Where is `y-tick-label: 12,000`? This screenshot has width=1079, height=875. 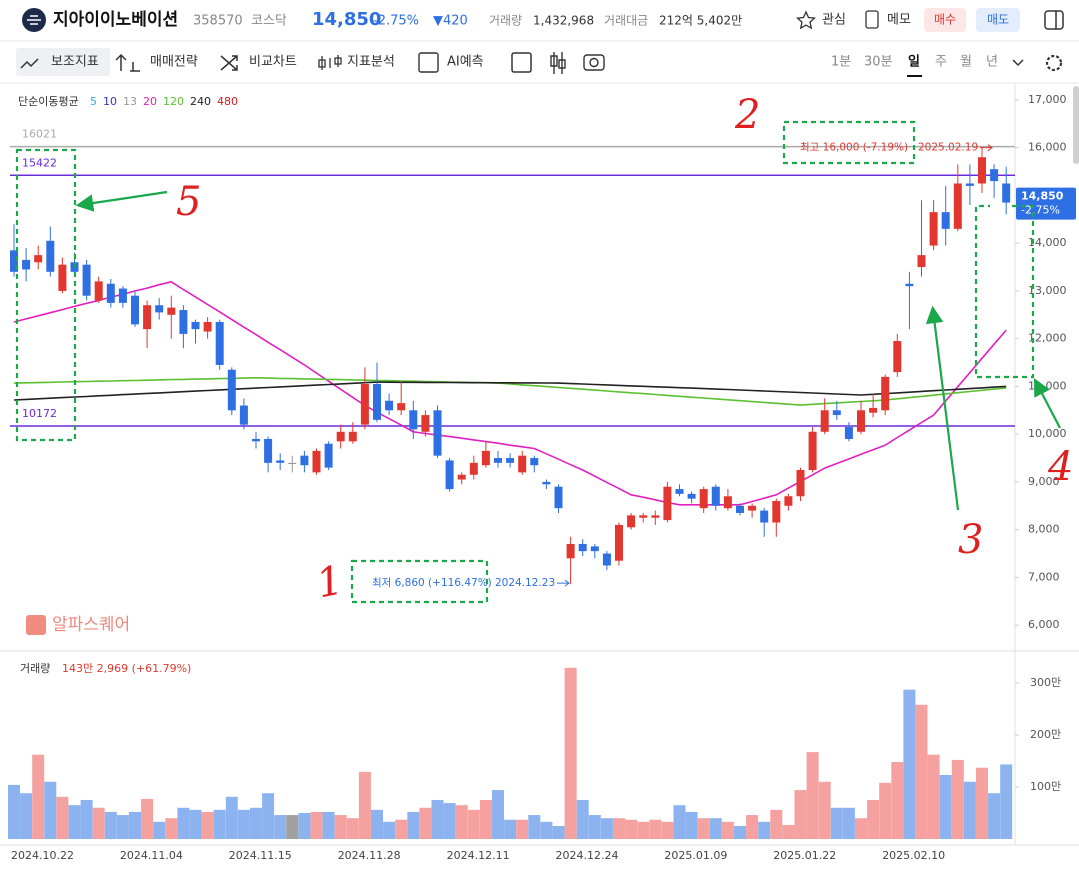 y-tick-label: 12,000 is located at coordinates (1047, 338).